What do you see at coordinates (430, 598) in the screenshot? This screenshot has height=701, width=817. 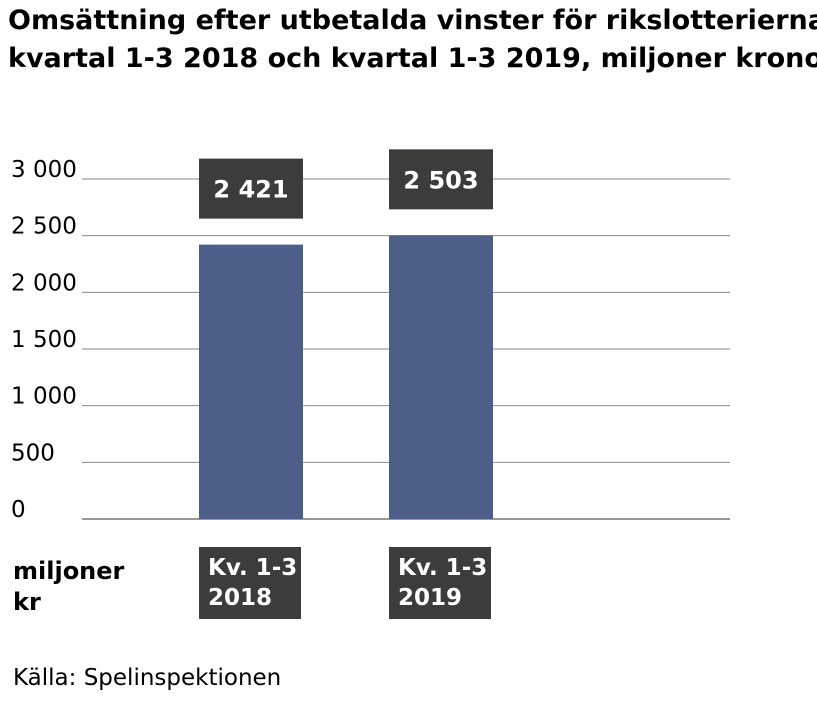 I see `category-label-line-2: 2019` at bounding box center [430, 598].